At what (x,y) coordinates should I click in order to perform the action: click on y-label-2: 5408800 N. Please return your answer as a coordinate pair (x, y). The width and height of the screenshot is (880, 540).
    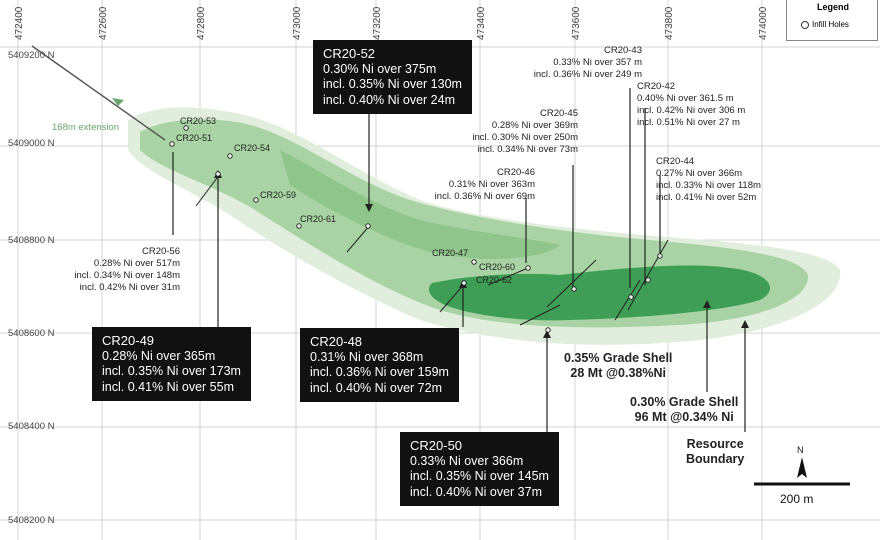
    Looking at the image, I should click on (31, 240).